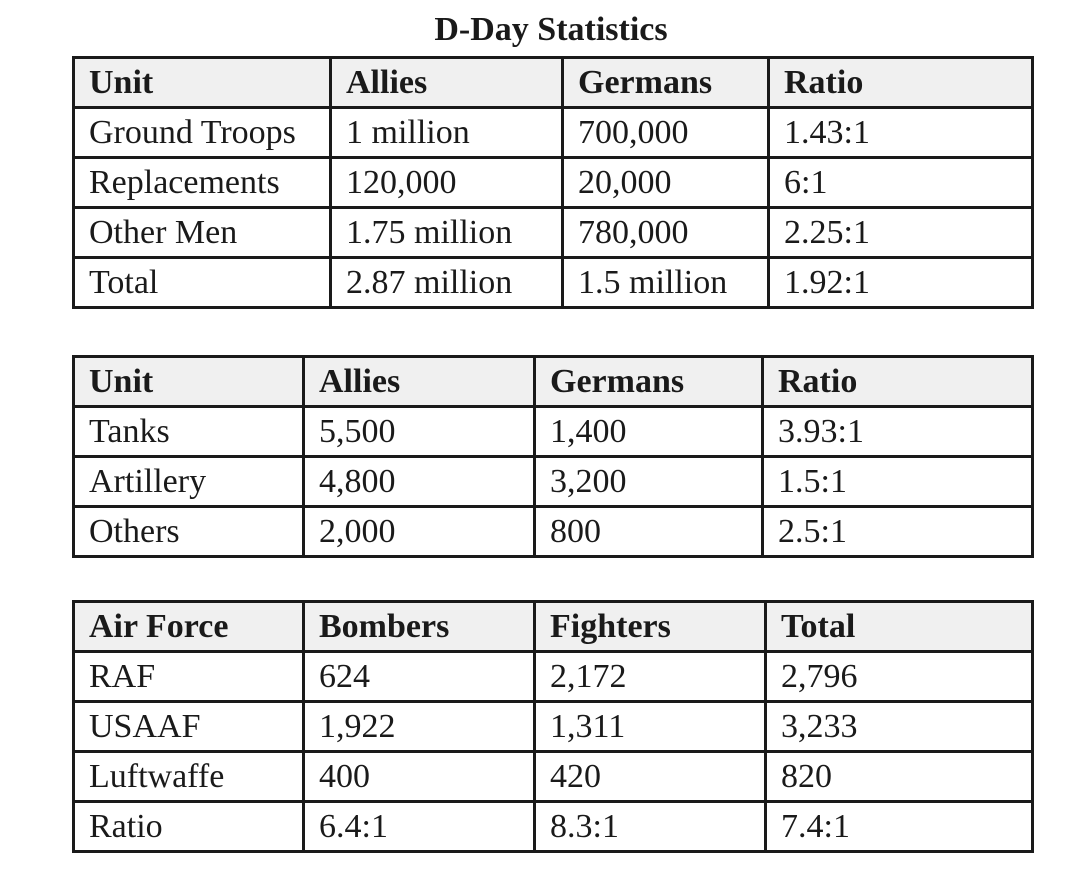 Image resolution: width=1072 pixels, height=890 pixels. Describe the element at coordinates (900, 182) in the screenshot. I see `table-cell: 6:1` at that location.